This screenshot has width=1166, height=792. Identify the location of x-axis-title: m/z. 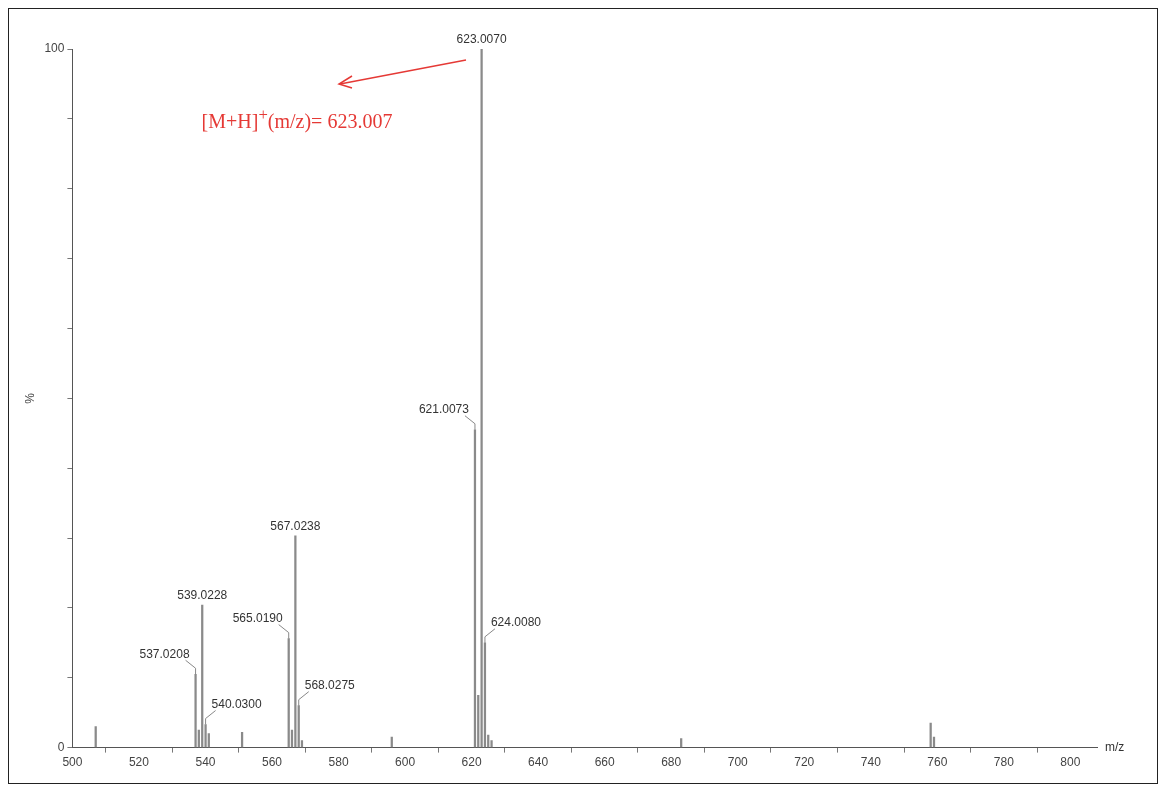
(1115, 746).